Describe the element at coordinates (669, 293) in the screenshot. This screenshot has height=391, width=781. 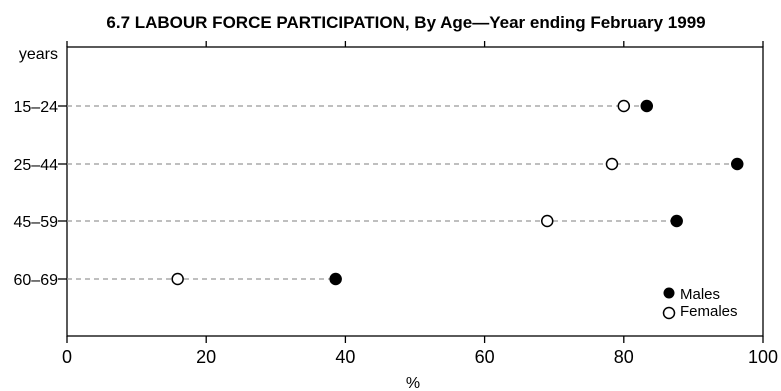
I see `legend-marker-males` at that location.